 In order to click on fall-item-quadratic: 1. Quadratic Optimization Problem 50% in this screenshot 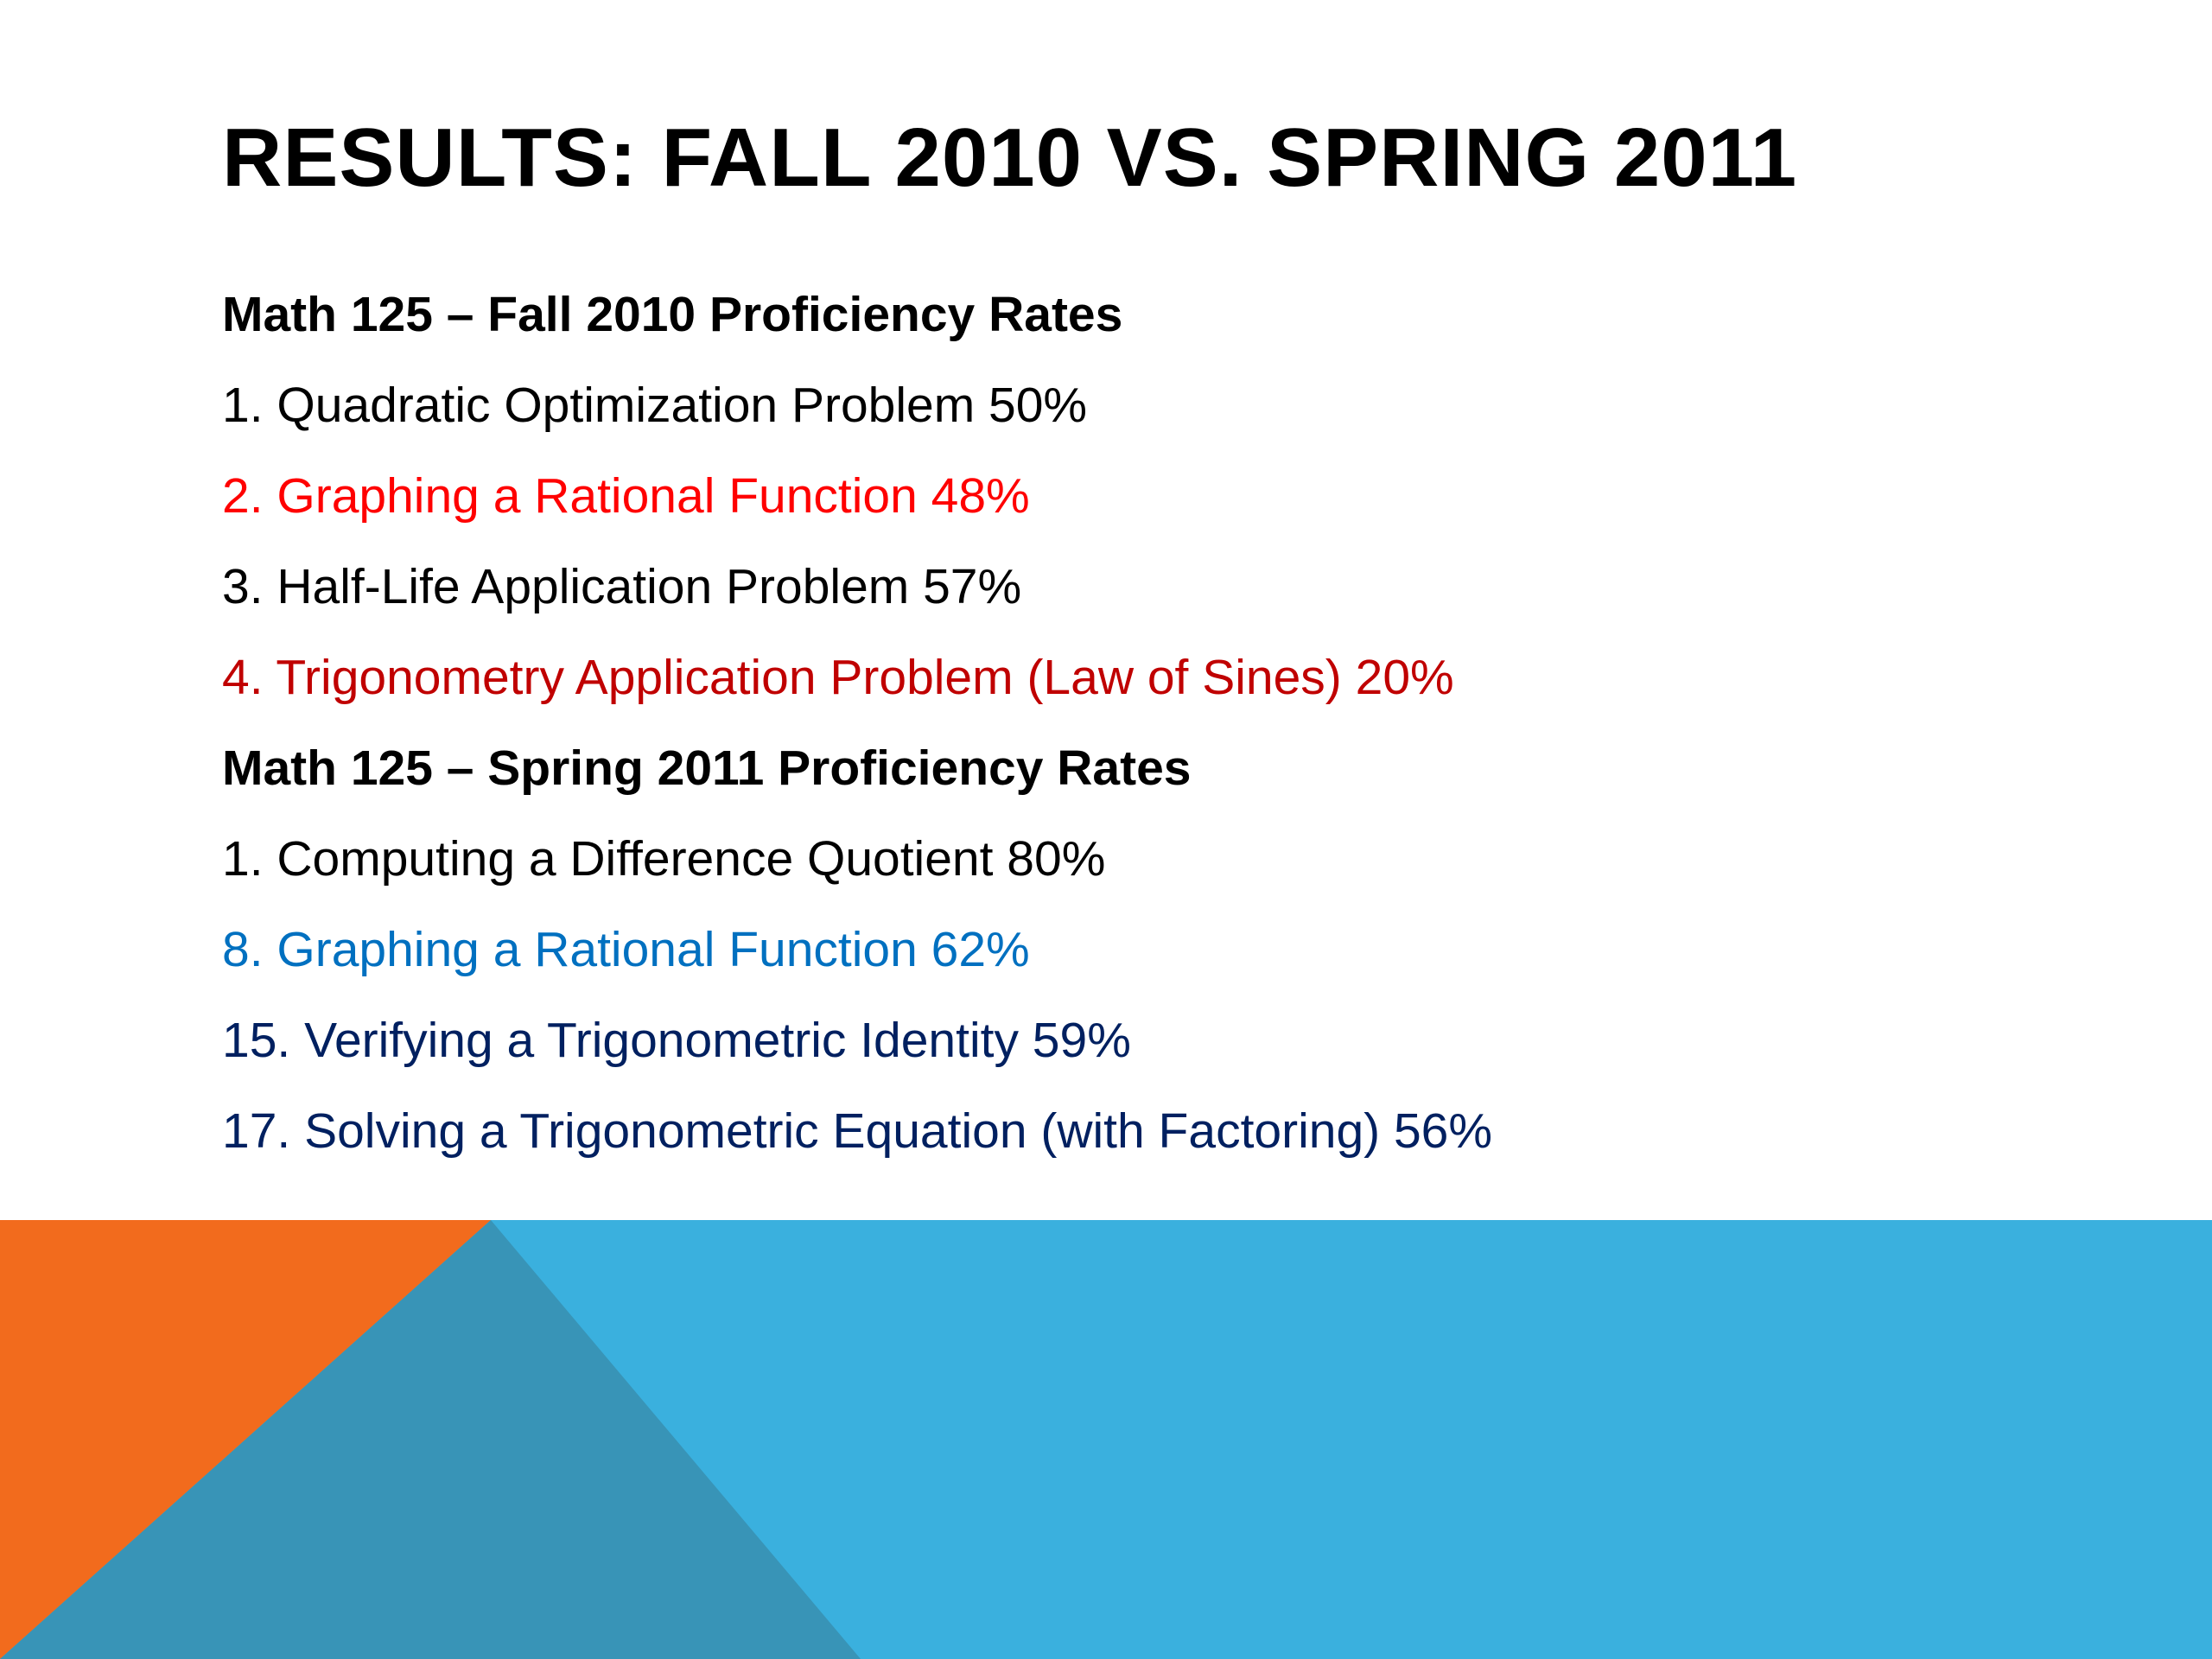, I will do `click(655, 405)`.